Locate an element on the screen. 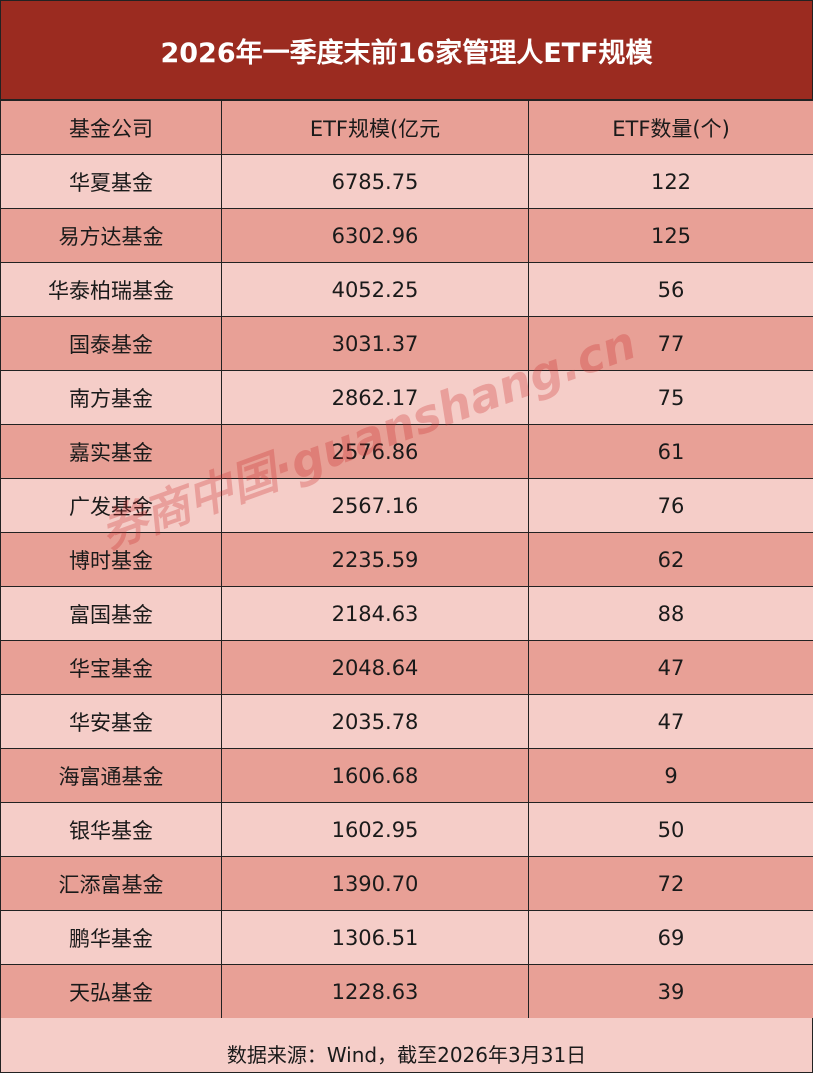 This screenshot has width=813, height=1073. source-note: 数据来源：Wind，截至2026年3月31日 is located at coordinates (406, 1045).